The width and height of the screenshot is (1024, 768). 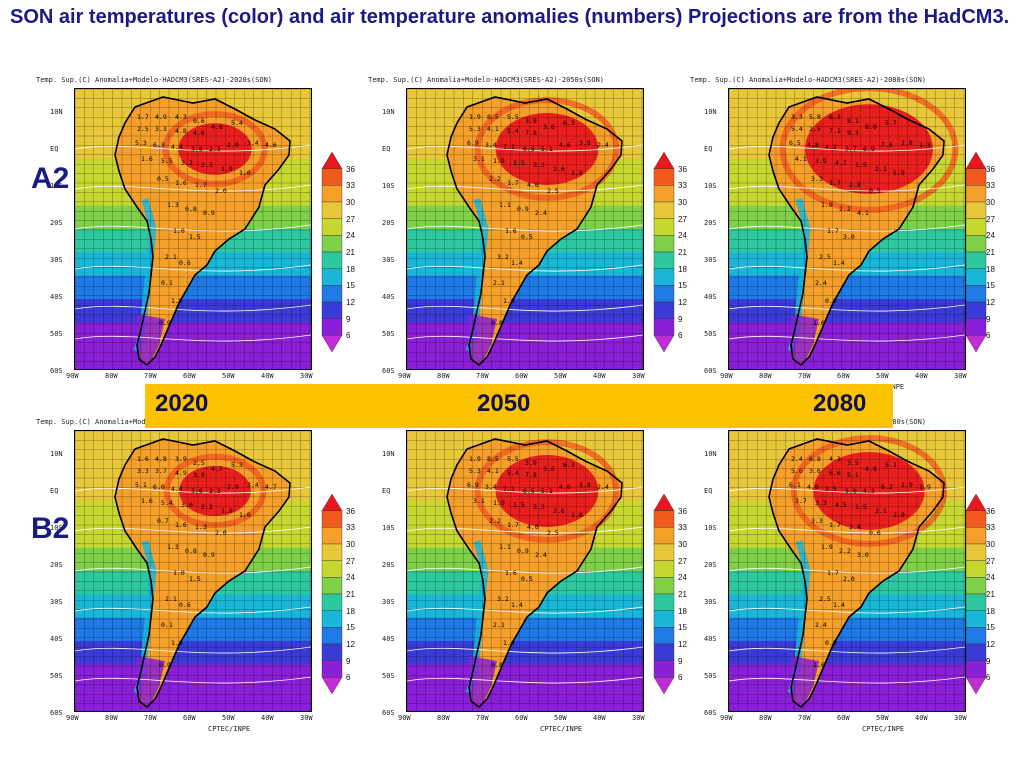 I want to click on anomaly-value: 8.5, so click(x=493, y=459).